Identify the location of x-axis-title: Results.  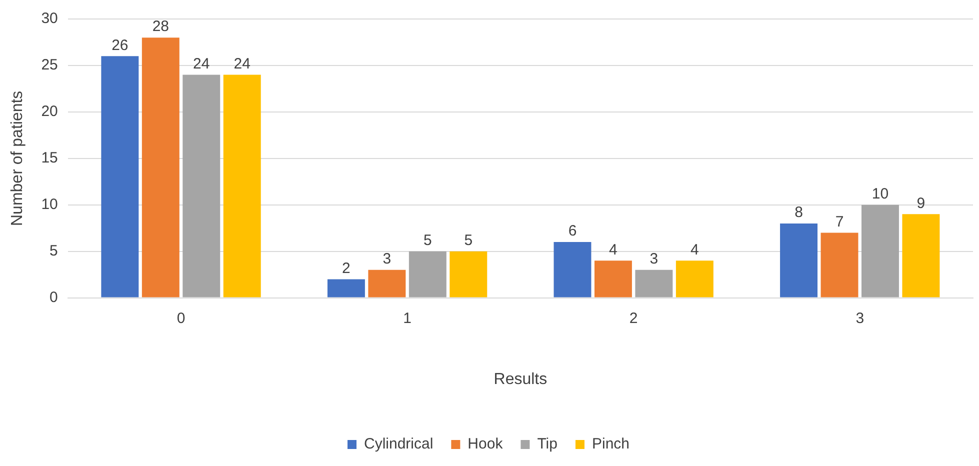
(521, 379).